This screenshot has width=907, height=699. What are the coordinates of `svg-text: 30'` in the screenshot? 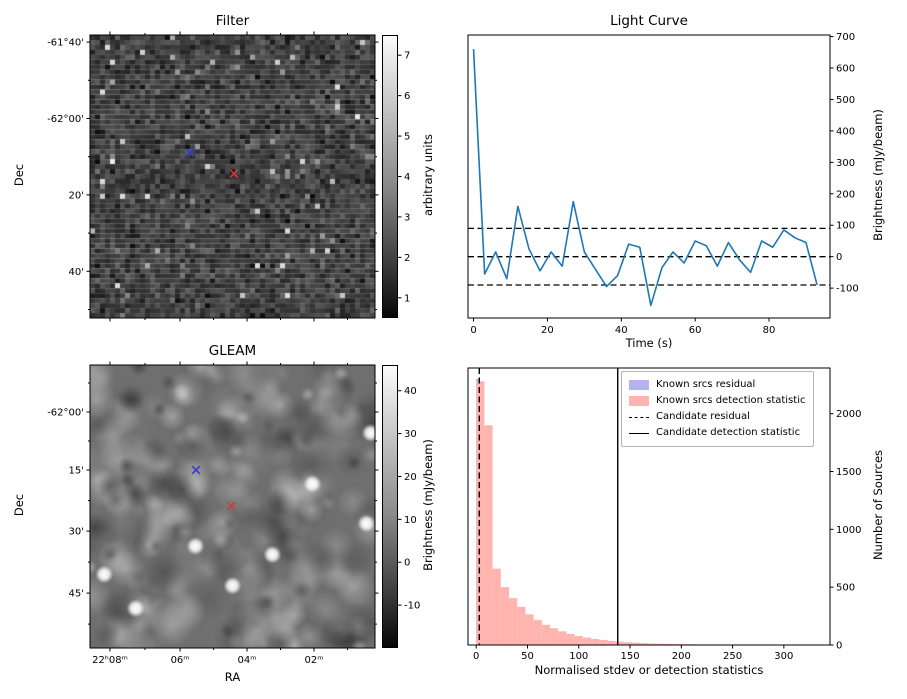 It's located at (76, 532).